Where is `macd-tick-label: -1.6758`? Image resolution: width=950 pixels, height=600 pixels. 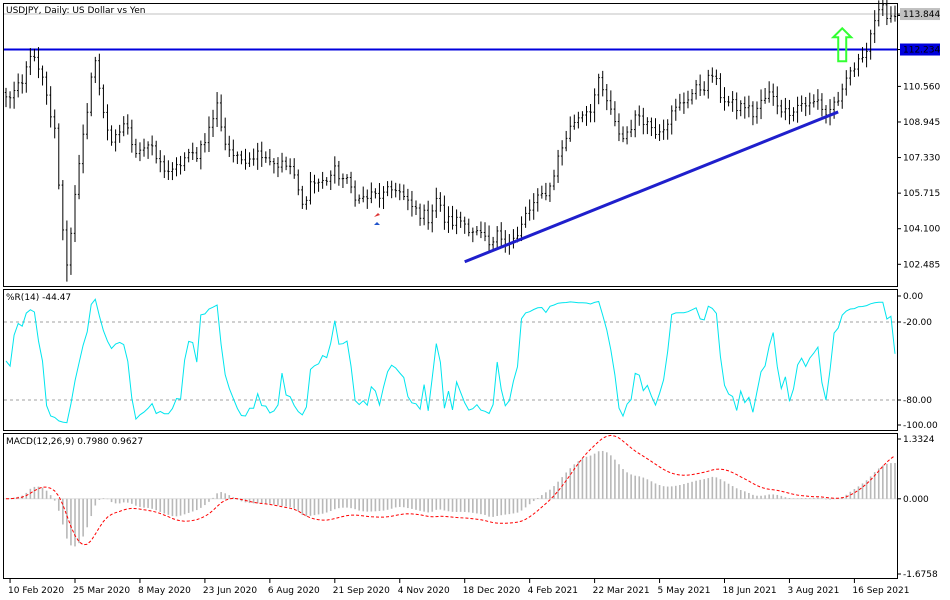 macd-tick-label: -1.6758 is located at coordinates (920, 575).